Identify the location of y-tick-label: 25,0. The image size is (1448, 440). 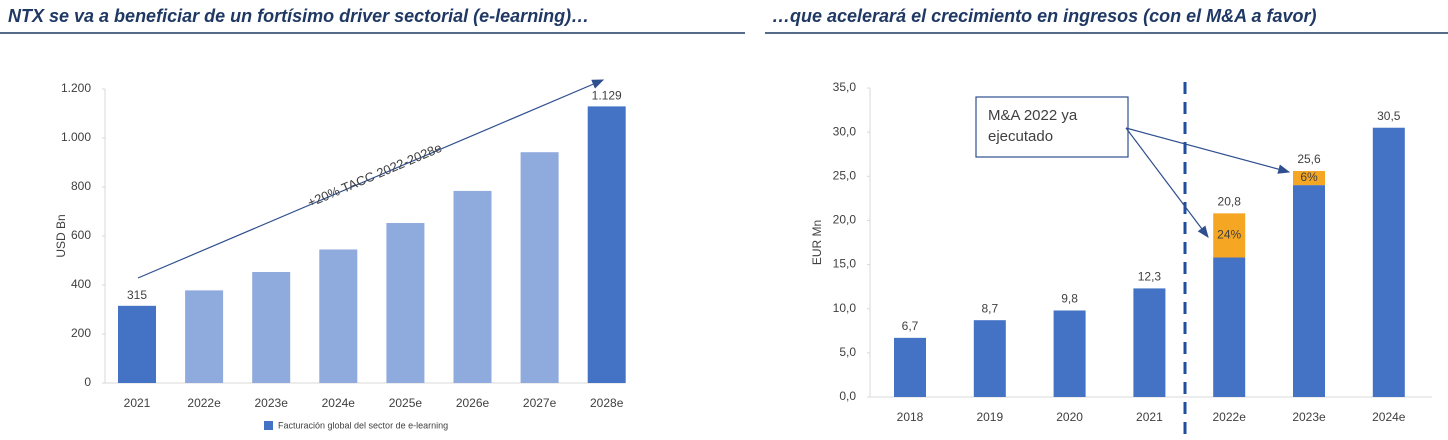
(845, 175).